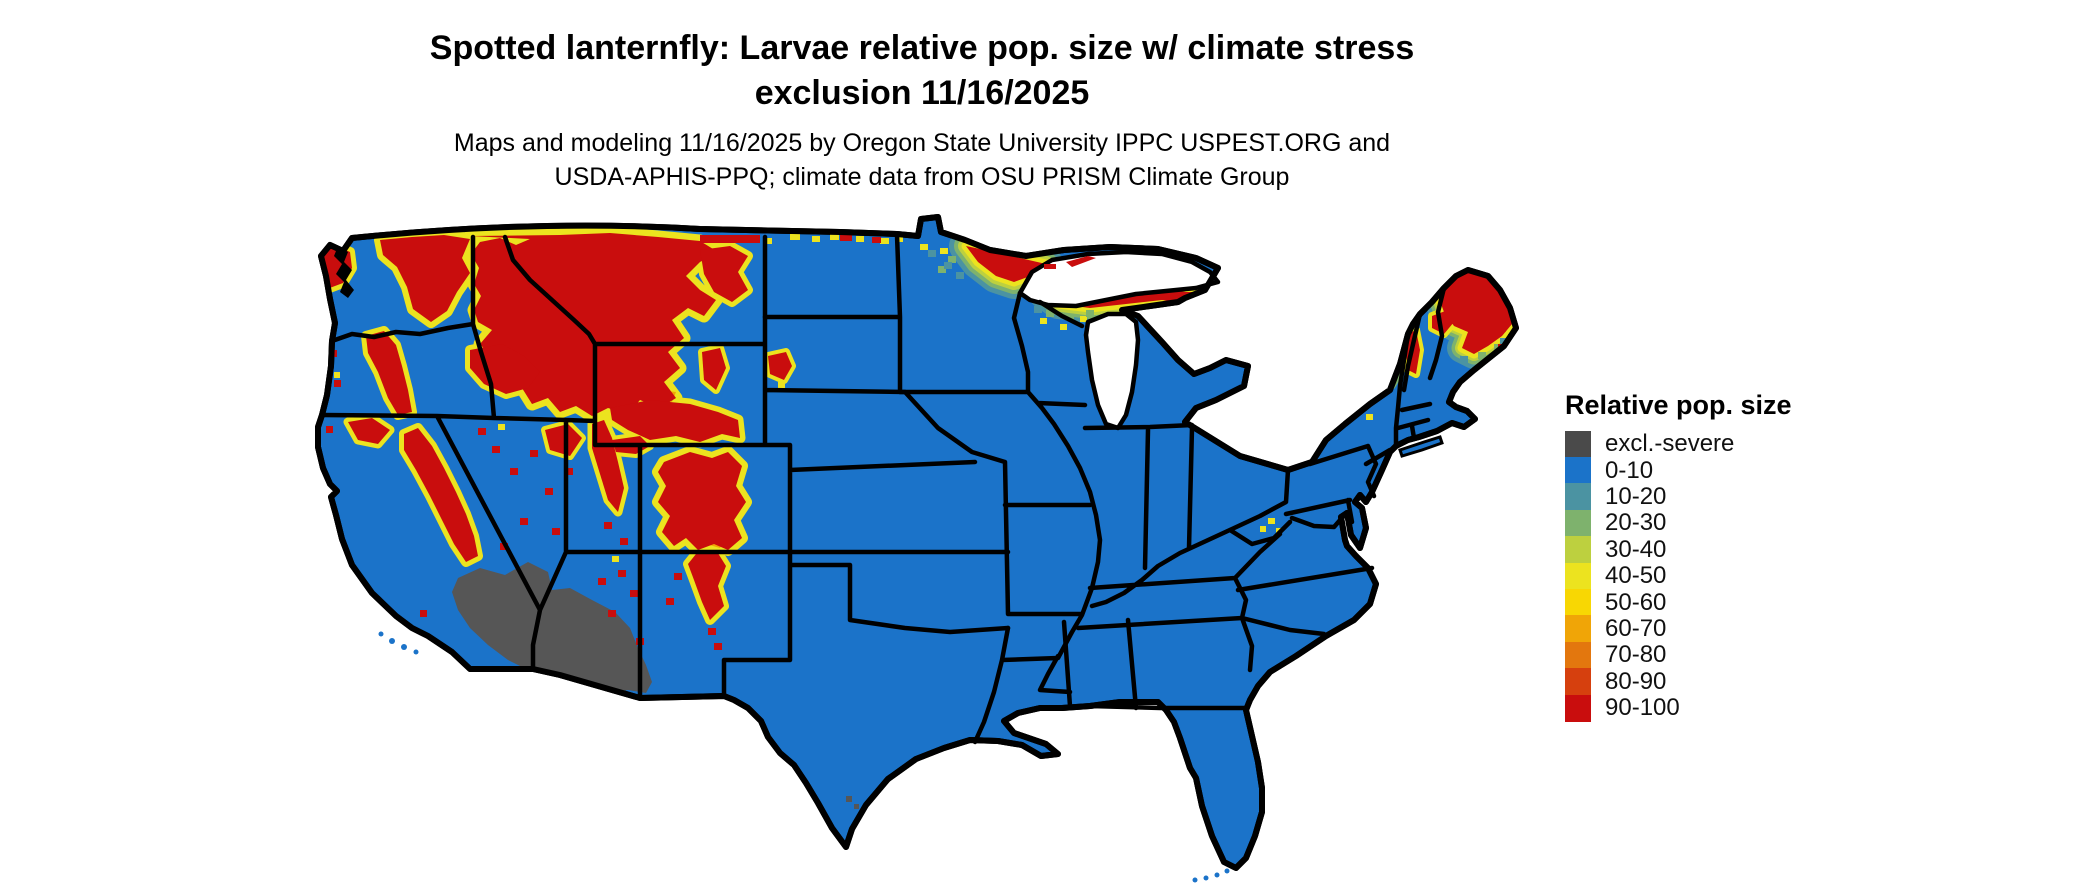 This screenshot has height=892, width=2100. I want to click on title-line-2: exclusion 11/16/2025, so click(922, 93).